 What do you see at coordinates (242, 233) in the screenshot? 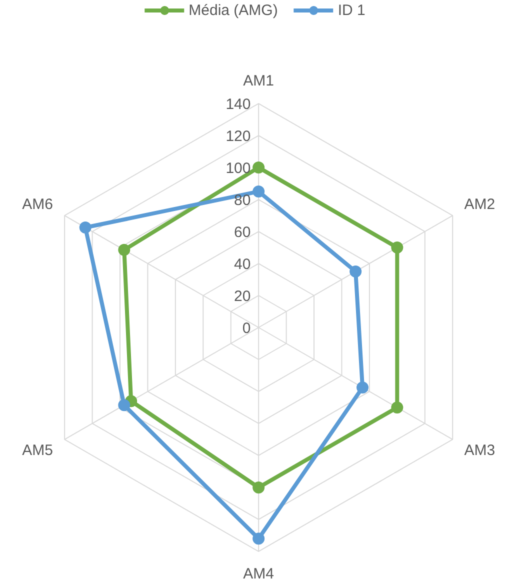
I see `y-tick-label: 60` at bounding box center [242, 233].